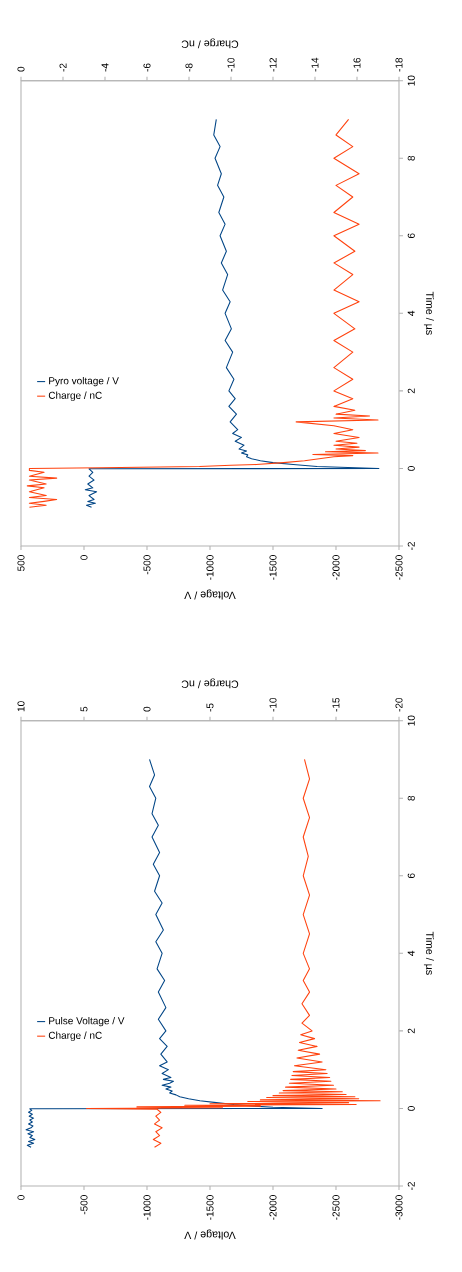  What do you see at coordinates (21, 706) in the screenshot?
I see `x2-tick-label: 10` at bounding box center [21, 706].